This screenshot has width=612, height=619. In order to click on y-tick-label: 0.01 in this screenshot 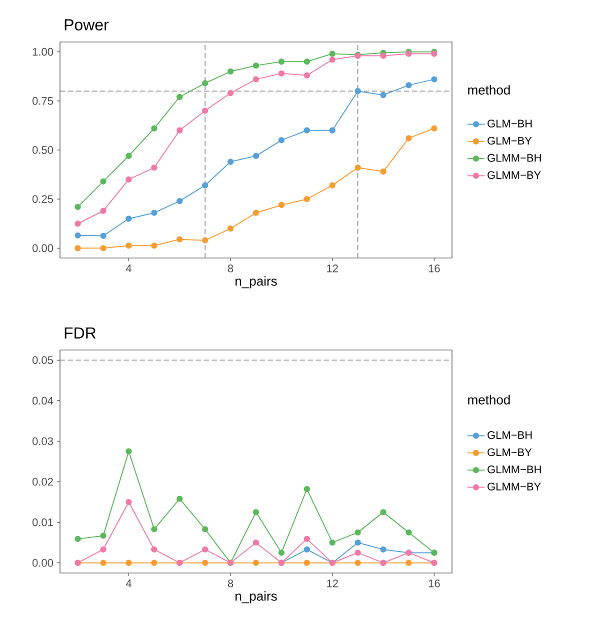, I will do `click(42, 522)`.